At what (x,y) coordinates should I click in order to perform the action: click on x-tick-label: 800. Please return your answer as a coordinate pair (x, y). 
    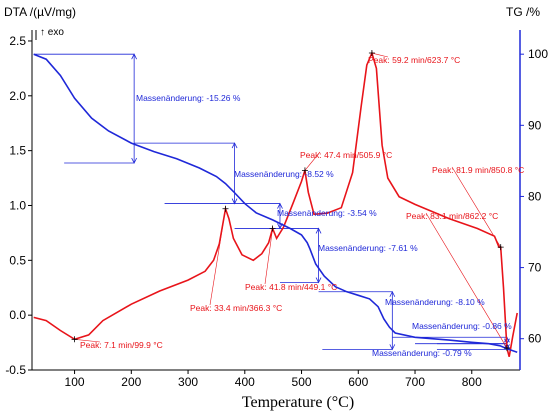
    Looking at the image, I should click on (472, 382).